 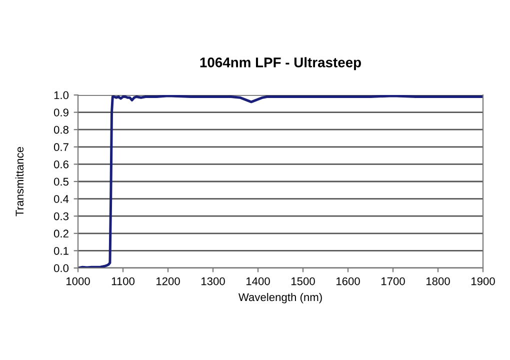 I want to click on y-tick-label: 0.3, so click(x=61, y=216).